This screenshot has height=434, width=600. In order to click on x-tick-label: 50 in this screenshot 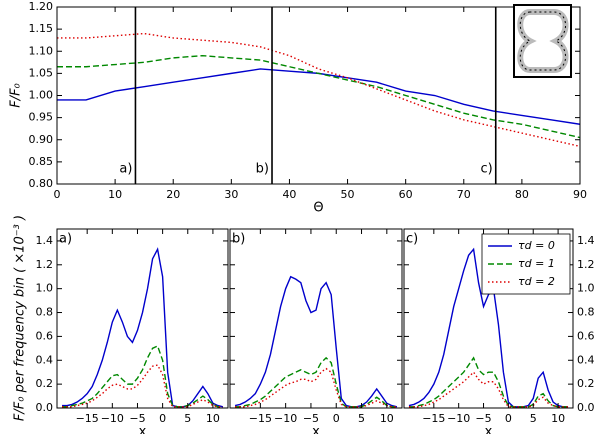, I will do `click(348, 194)`.